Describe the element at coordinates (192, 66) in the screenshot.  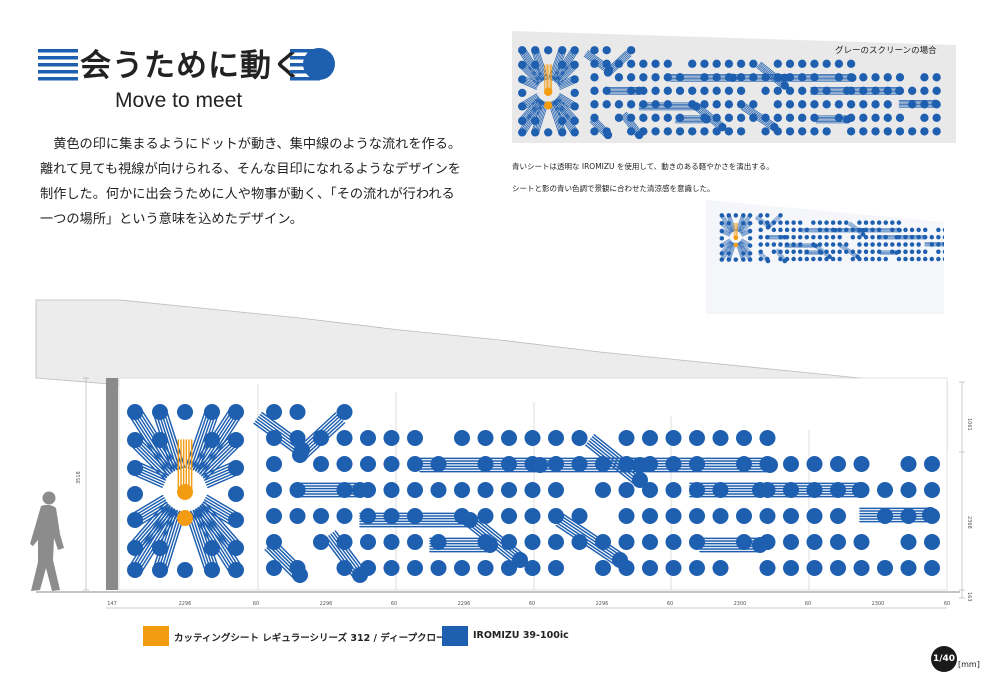
I see `page-title: 会うために動く` at that location.